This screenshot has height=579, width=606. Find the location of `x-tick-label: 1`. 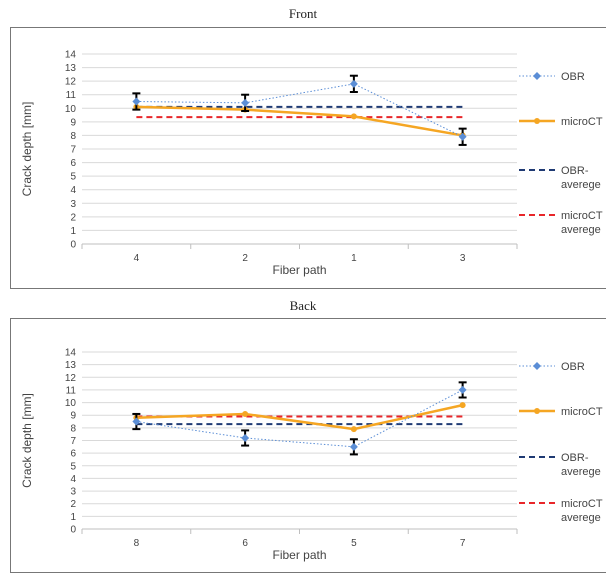

x-tick-label: 1 is located at coordinates (354, 258).